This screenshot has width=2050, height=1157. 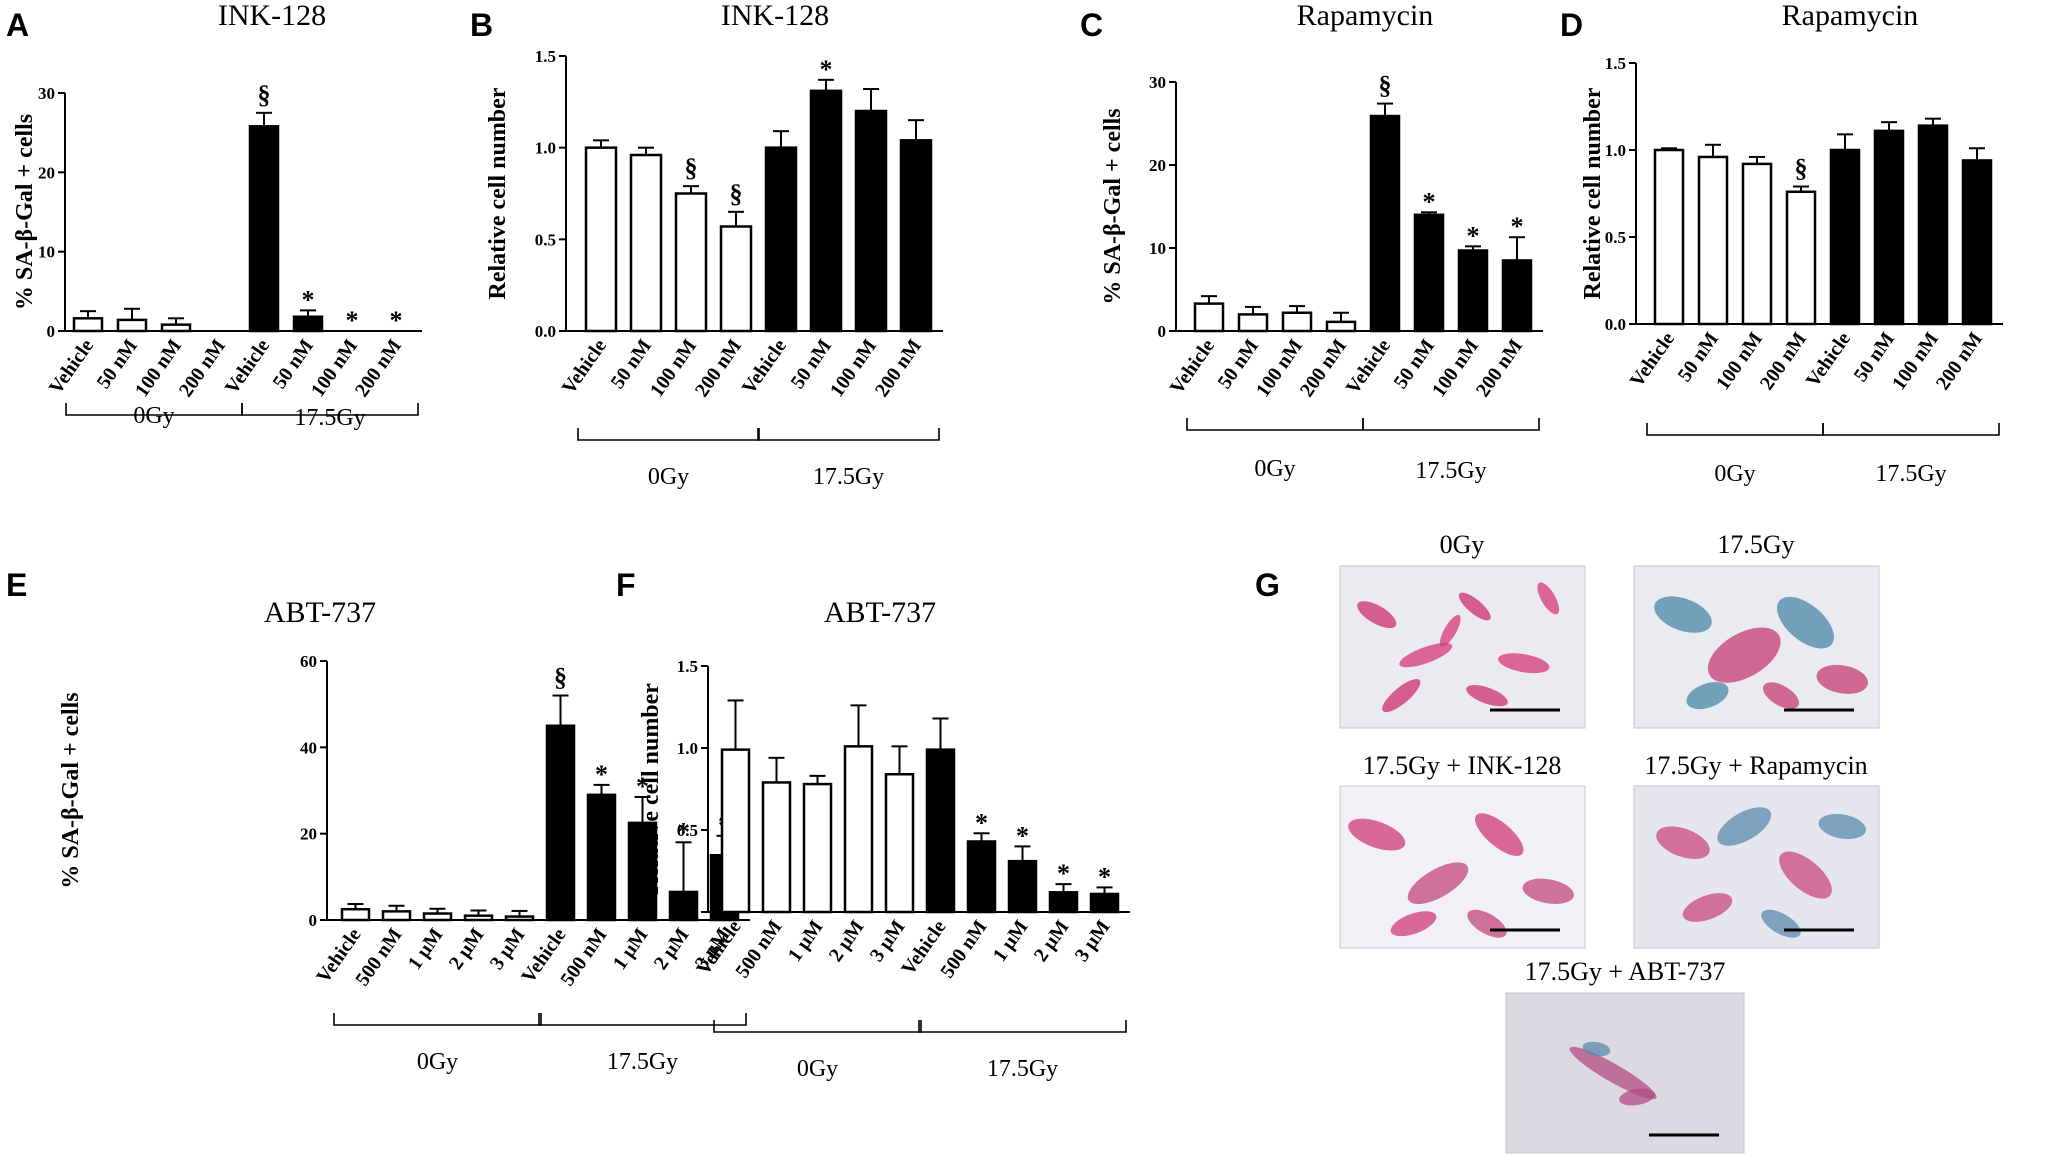 What do you see at coordinates (651, 789) in the screenshot?
I see `y-axis-label: Relative cell number` at bounding box center [651, 789].